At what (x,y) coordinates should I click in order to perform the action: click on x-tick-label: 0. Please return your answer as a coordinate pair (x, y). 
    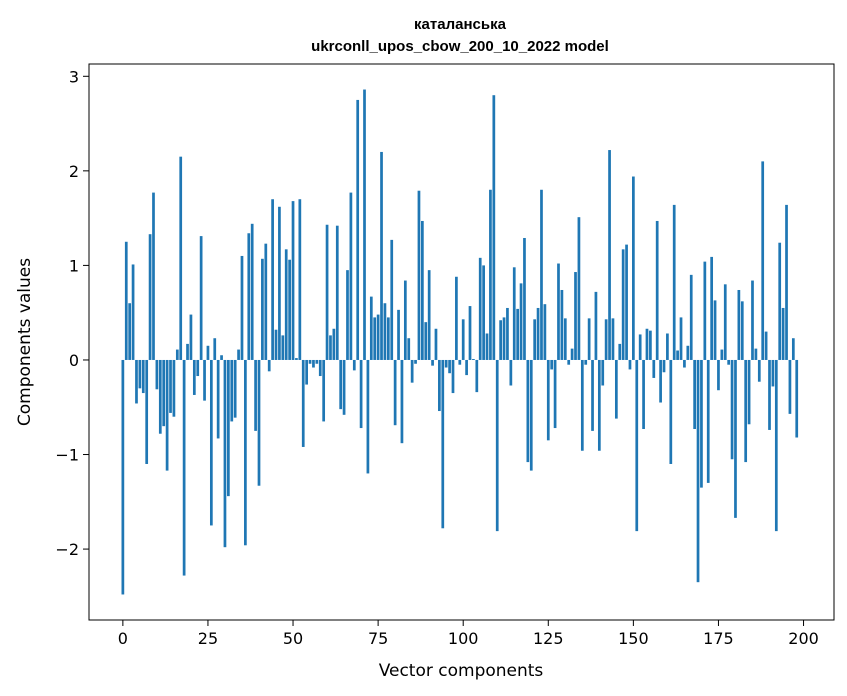
    Looking at the image, I should click on (123, 638).